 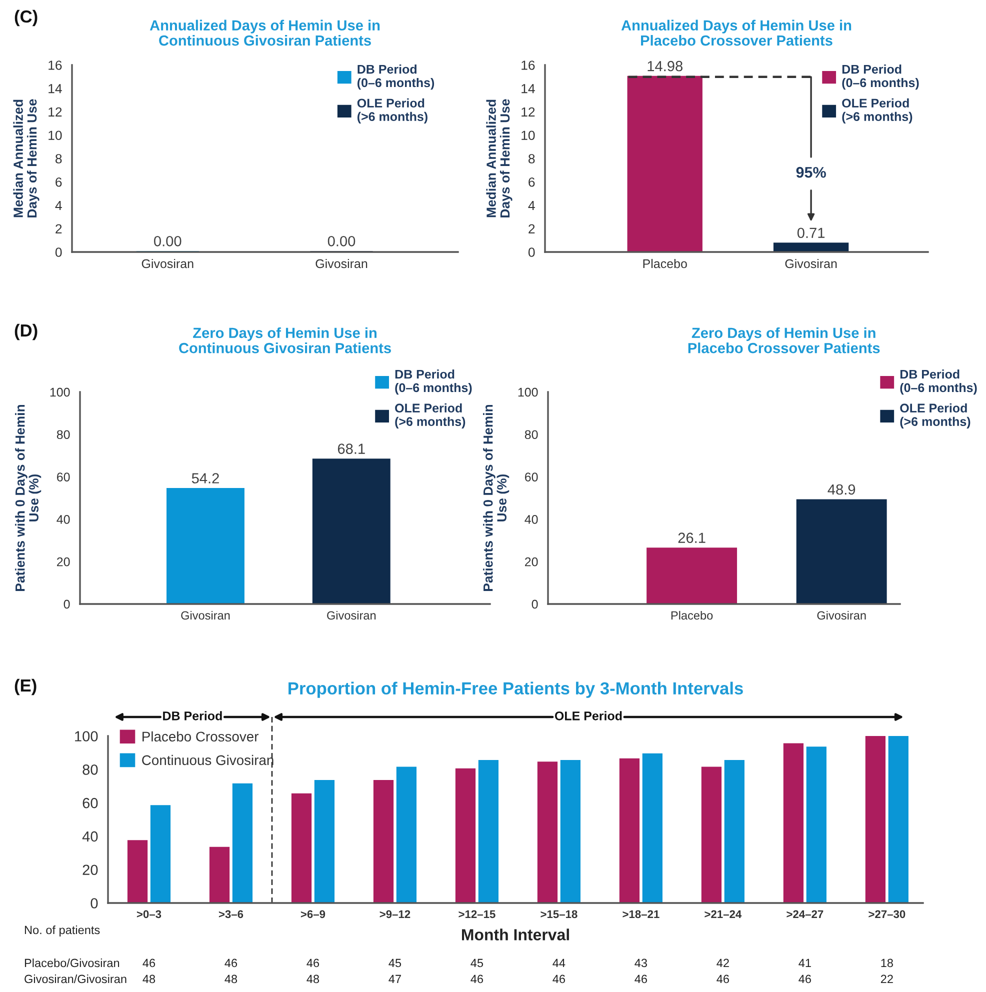 What do you see at coordinates (887, 963) in the screenshot?
I see `text: 18` at bounding box center [887, 963].